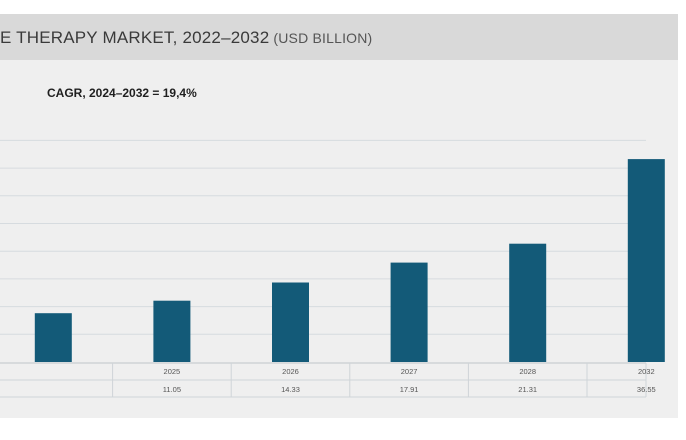 This screenshot has height=440, width=686. What do you see at coordinates (409, 389) in the screenshot?
I see `value-label: 17.91` at bounding box center [409, 389].